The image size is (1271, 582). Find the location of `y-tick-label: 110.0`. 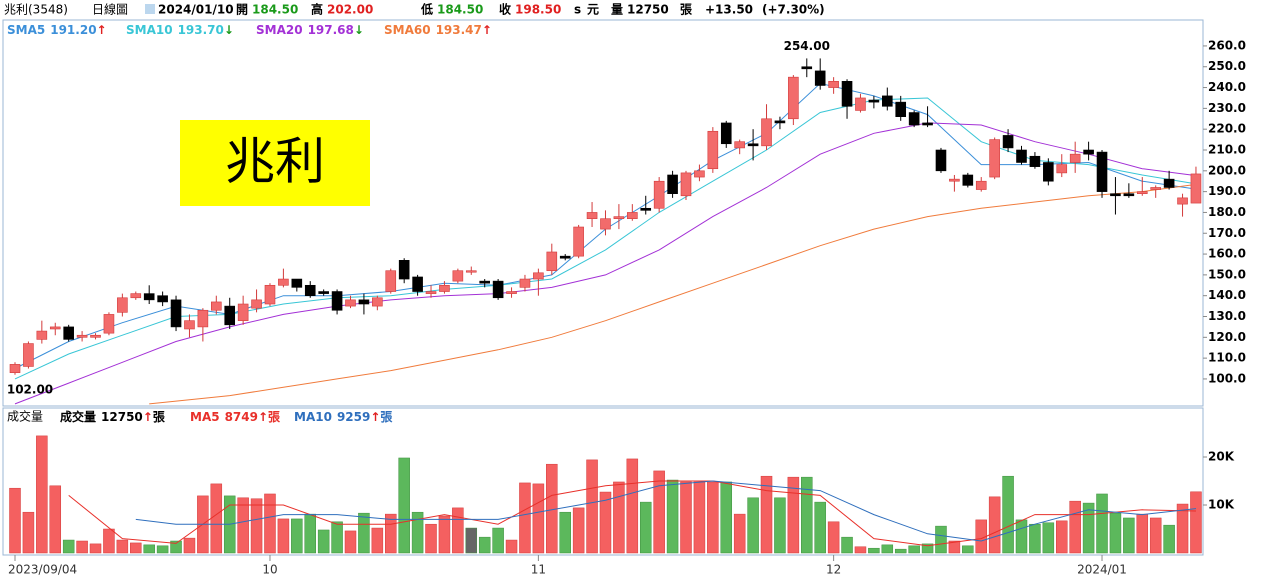

y-tick-label: 110.0 is located at coordinates (1227, 358).